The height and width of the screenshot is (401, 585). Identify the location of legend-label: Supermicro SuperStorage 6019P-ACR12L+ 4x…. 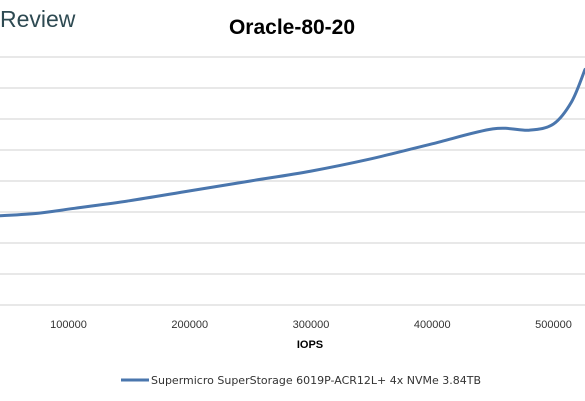
(316, 380).